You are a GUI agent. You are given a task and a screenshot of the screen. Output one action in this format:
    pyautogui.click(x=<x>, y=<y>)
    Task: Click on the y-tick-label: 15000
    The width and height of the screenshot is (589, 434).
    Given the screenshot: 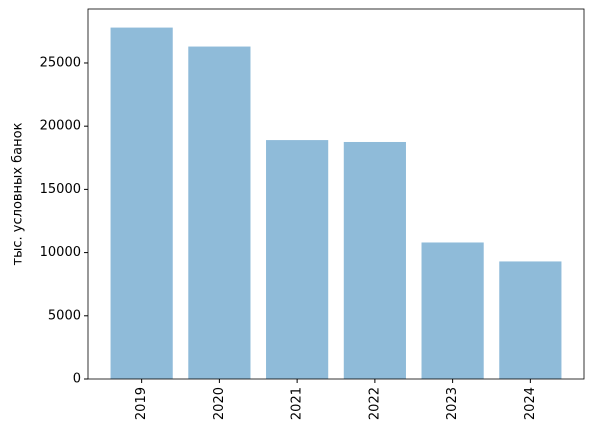 What is the action you would take?
    pyautogui.click(x=60, y=189)
    